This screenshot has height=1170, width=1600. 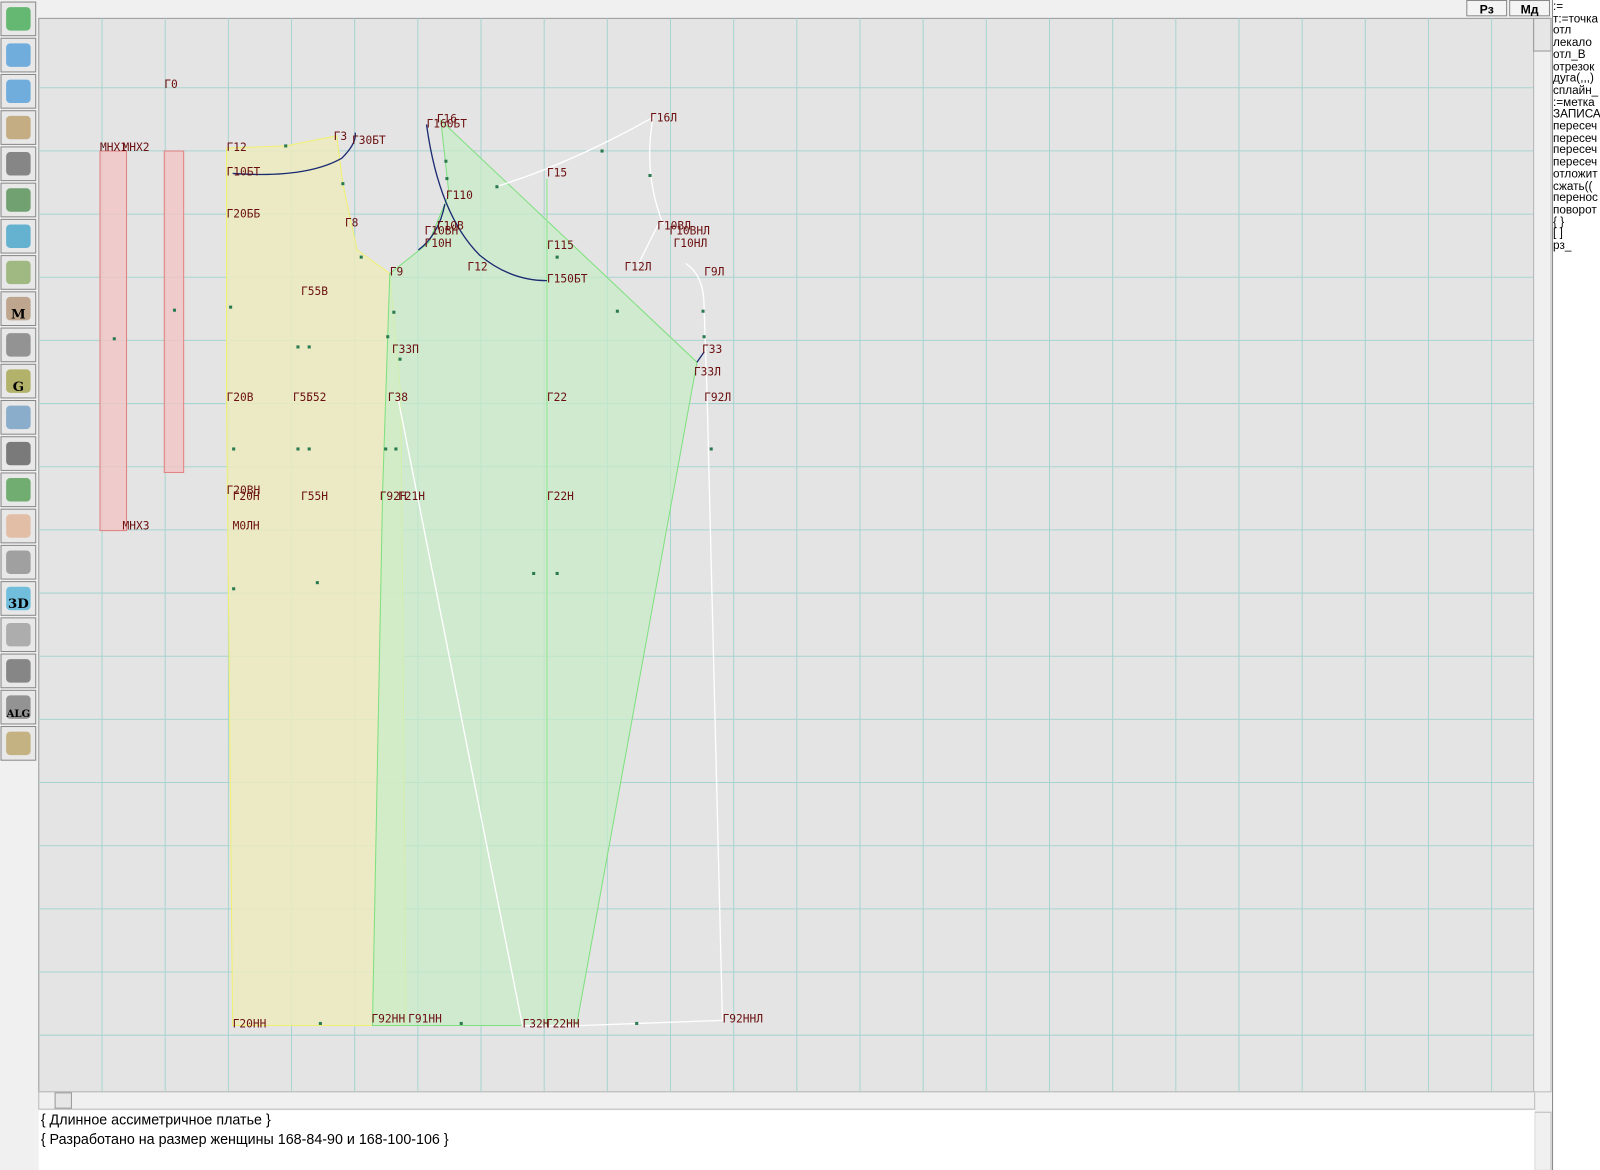 What do you see at coordinates (1575, 174) in the screenshot?
I see `command-item: отложит` at bounding box center [1575, 174].